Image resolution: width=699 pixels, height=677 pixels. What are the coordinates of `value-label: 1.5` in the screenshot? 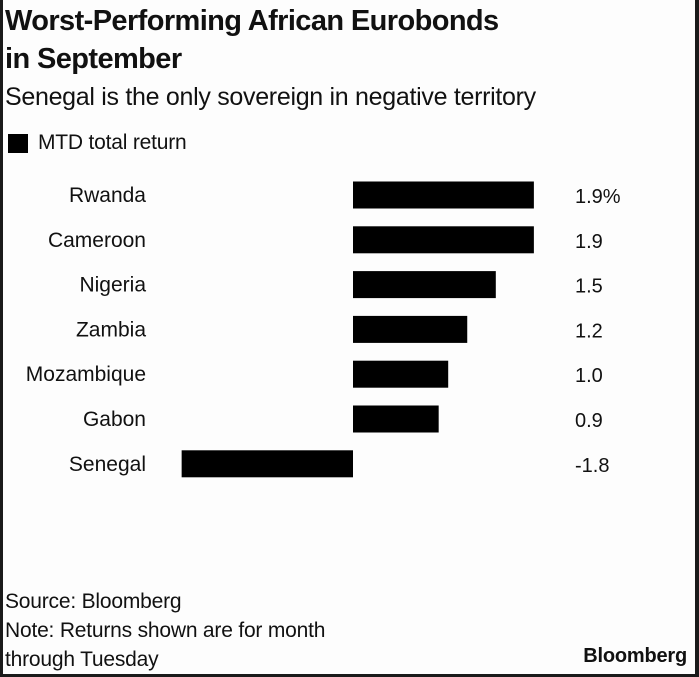 It's located at (589, 287).